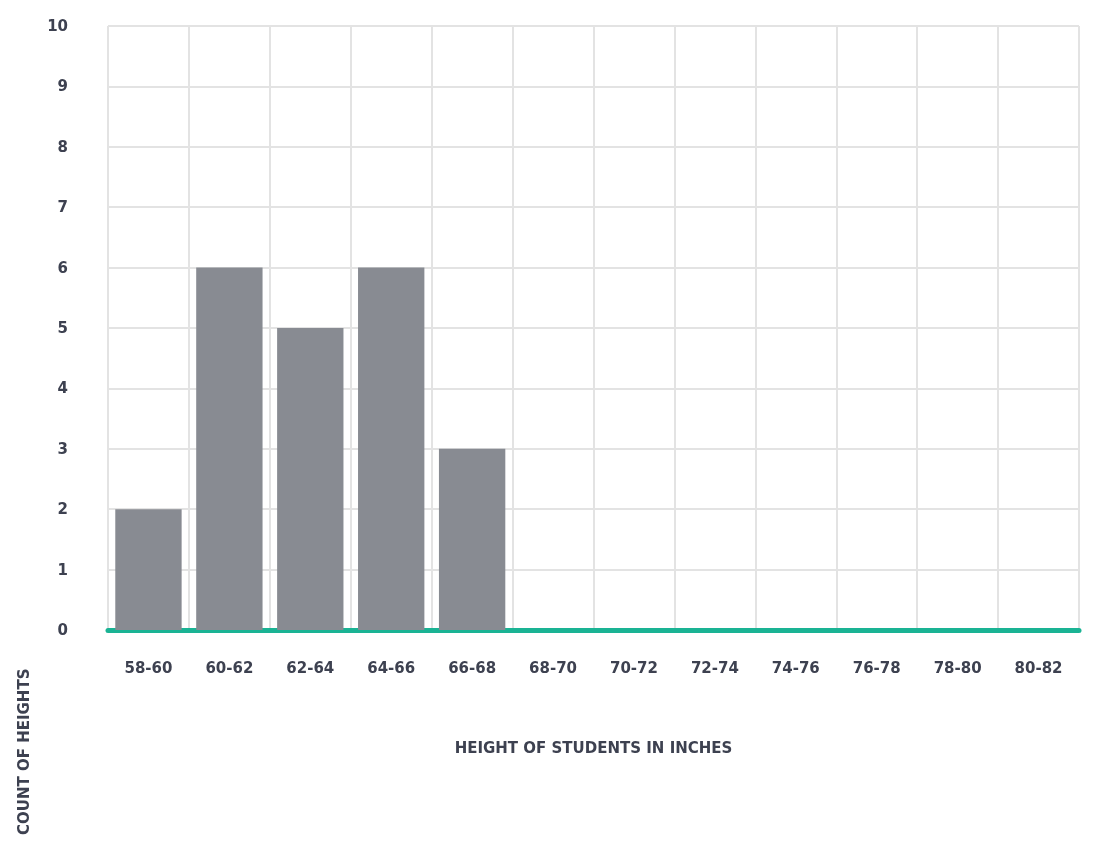 The height and width of the screenshot is (851, 1102). Describe the element at coordinates (795, 667) in the screenshot. I see `x-tick-label: 74-76` at that location.